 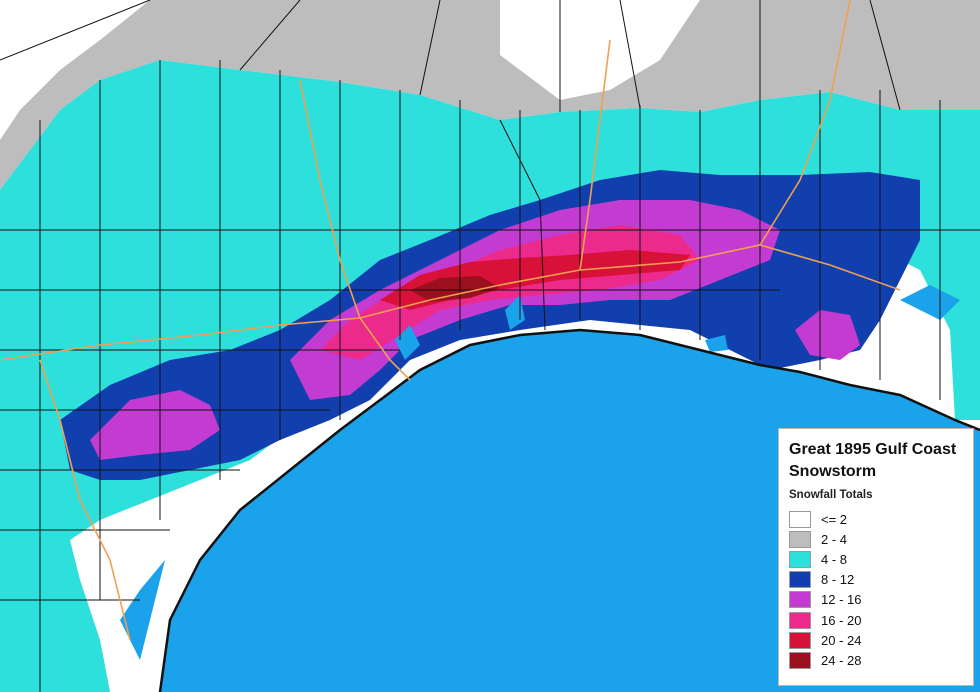 What do you see at coordinates (831, 495) in the screenshot?
I see `legend-subtitle: Snowfall Totals` at bounding box center [831, 495].